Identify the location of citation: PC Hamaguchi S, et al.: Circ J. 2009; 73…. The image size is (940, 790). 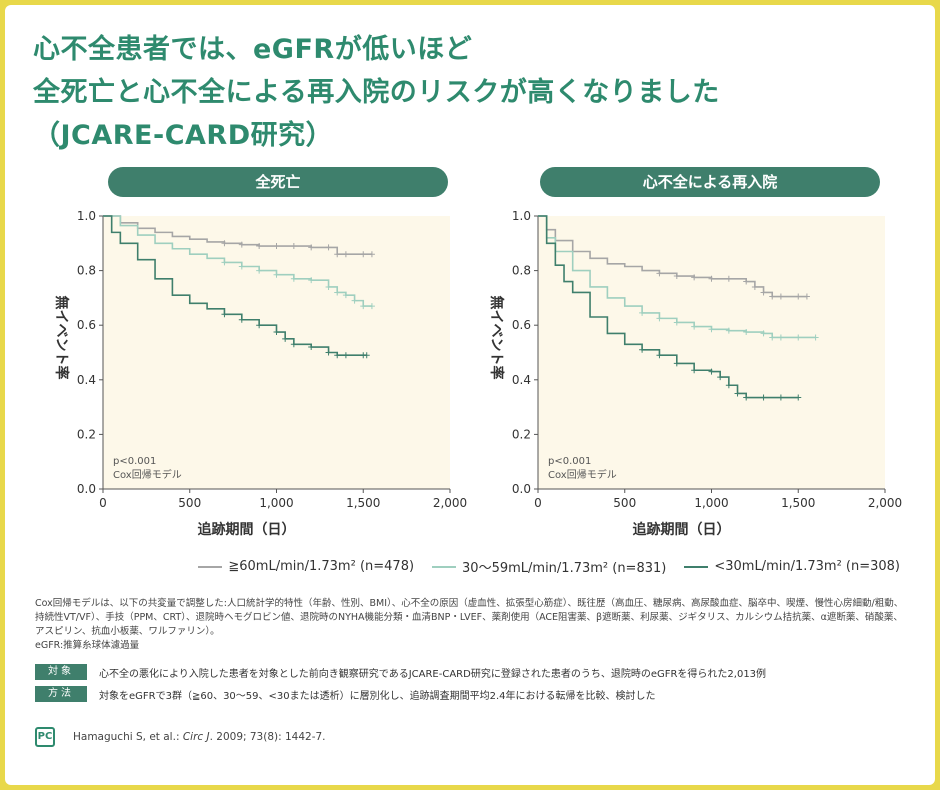
(180, 737).